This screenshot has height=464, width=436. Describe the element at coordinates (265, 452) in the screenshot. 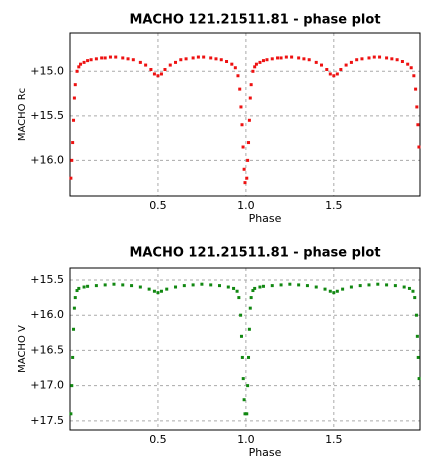

I see `x-axis-label: Phase` at that location.